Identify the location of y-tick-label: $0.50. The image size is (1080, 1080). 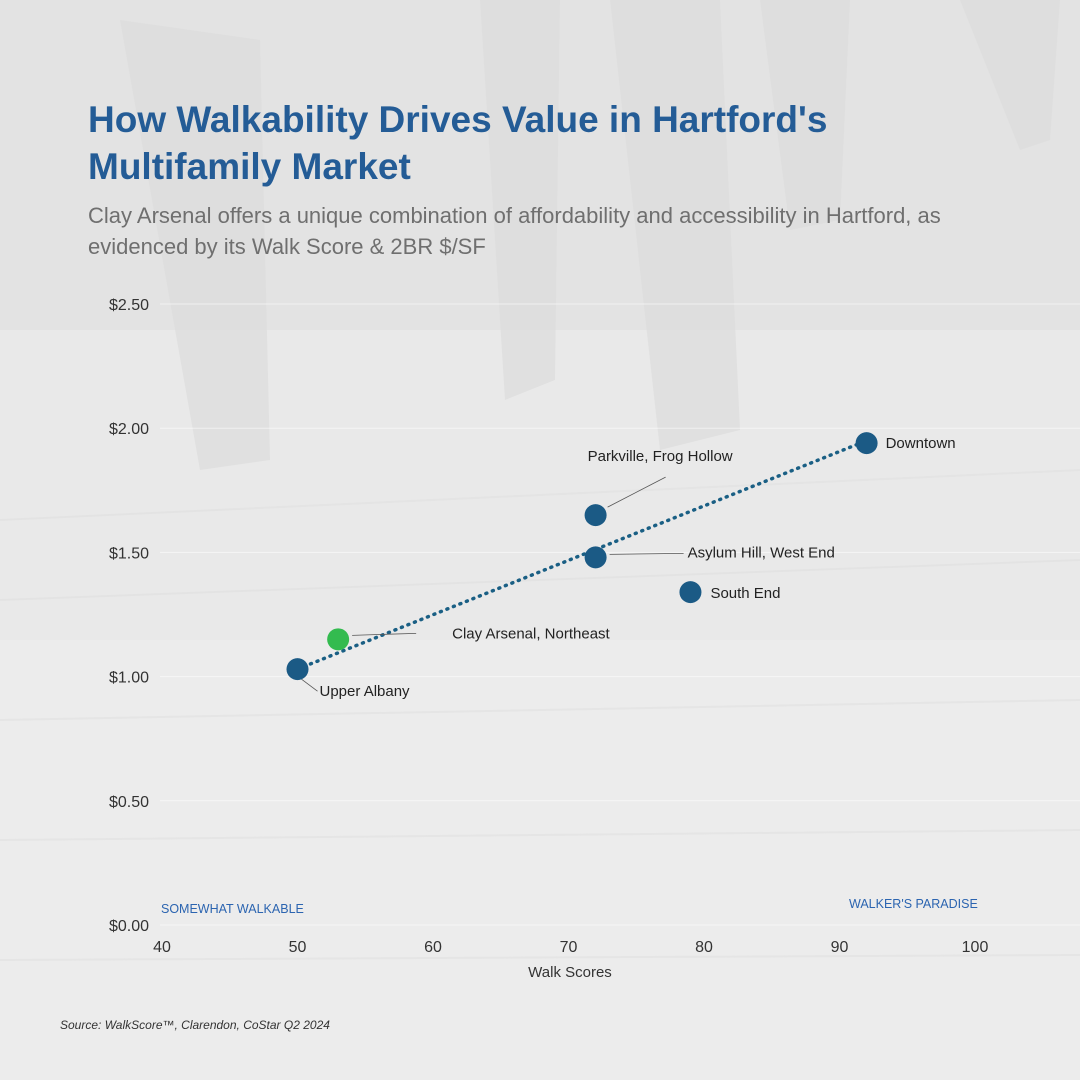
(129, 802).